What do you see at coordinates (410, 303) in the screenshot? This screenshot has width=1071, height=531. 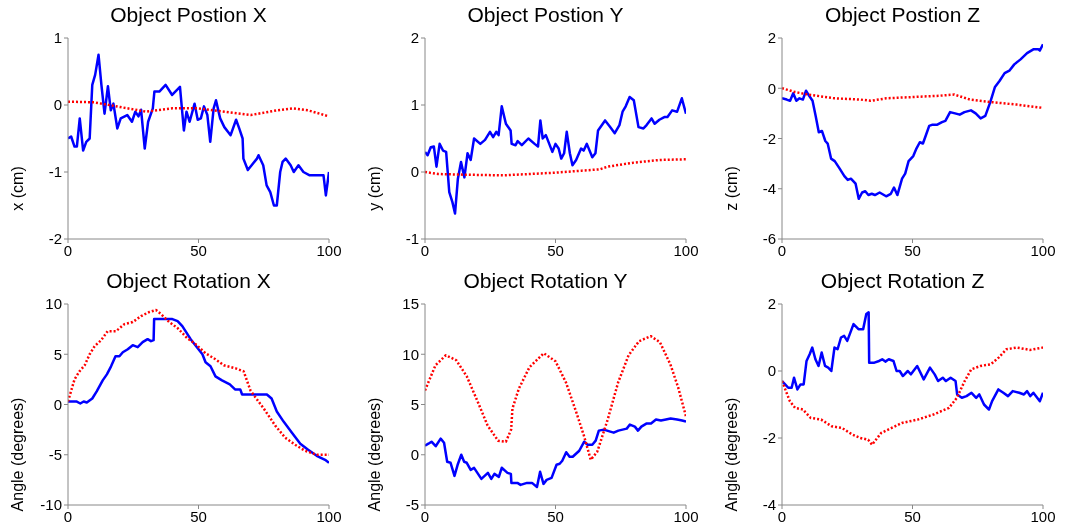 I see `y-tick-label: 15` at bounding box center [410, 303].